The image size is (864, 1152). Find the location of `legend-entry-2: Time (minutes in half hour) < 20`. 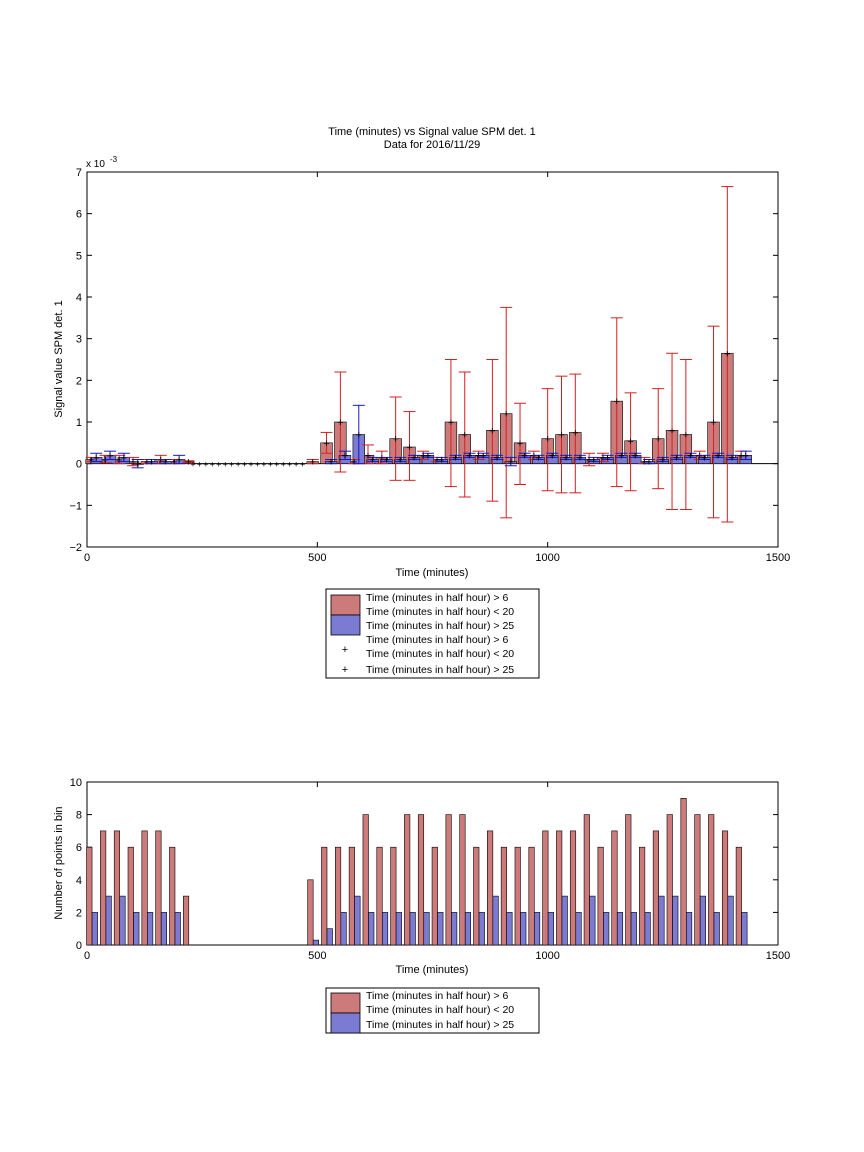

legend-entry-2: Time (minutes in half hour) < 20 is located at coordinates (440, 612).